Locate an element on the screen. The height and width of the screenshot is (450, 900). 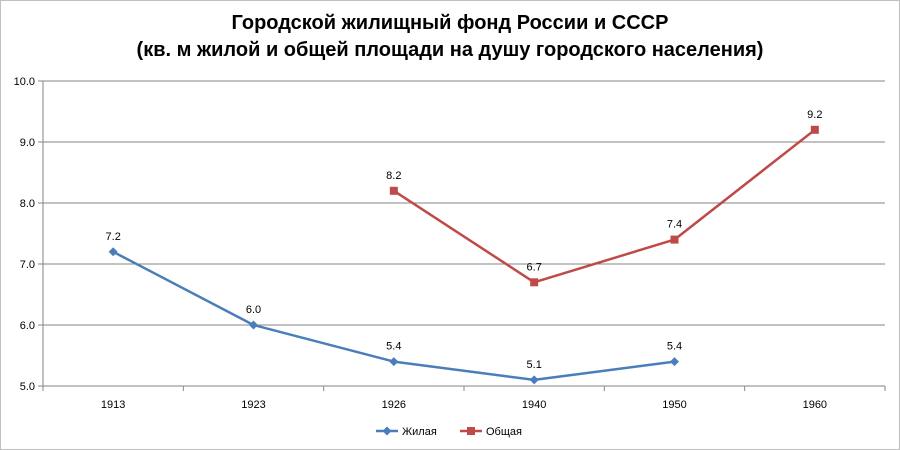
y-tick-label: 7.0 is located at coordinates (27, 265).